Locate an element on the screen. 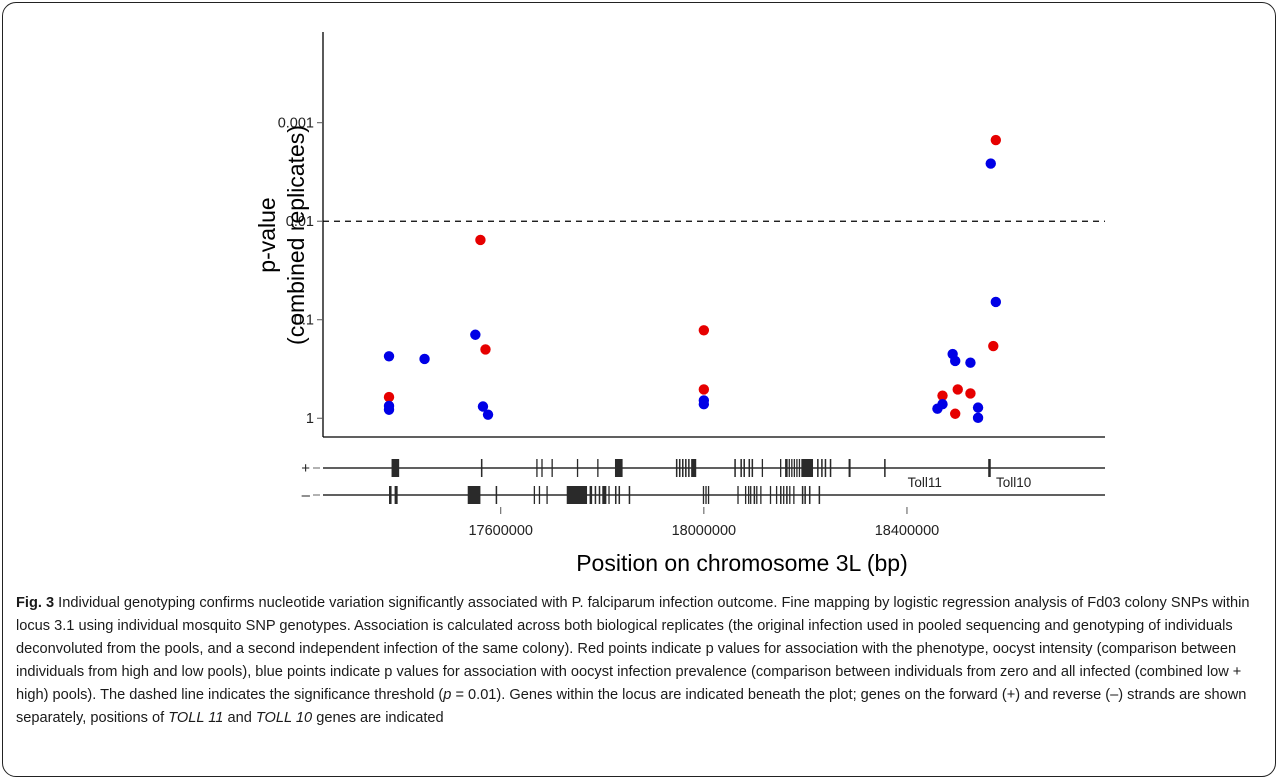 The width and height of the screenshot is (1282, 783). caption-and: and is located at coordinates (239, 718).